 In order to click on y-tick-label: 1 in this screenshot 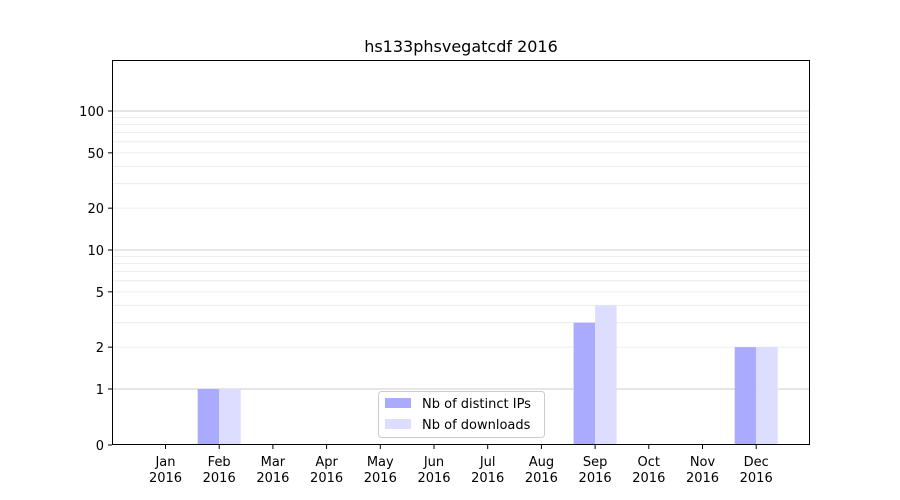, I will do `click(100, 390)`.